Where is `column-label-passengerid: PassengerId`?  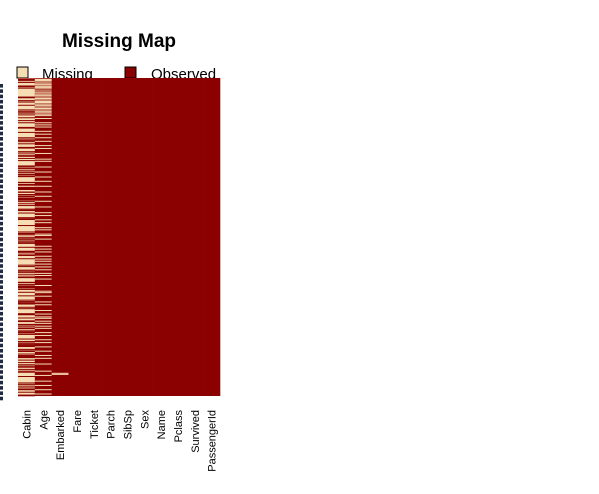 column-label-passengerid: PassengerId is located at coordinates (213, 441).